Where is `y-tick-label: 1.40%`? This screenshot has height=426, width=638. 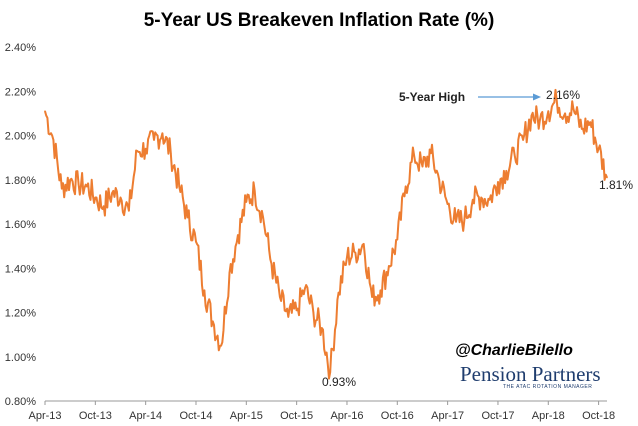
y-tick-label: 1.40% is located at coordinates (20, 269).